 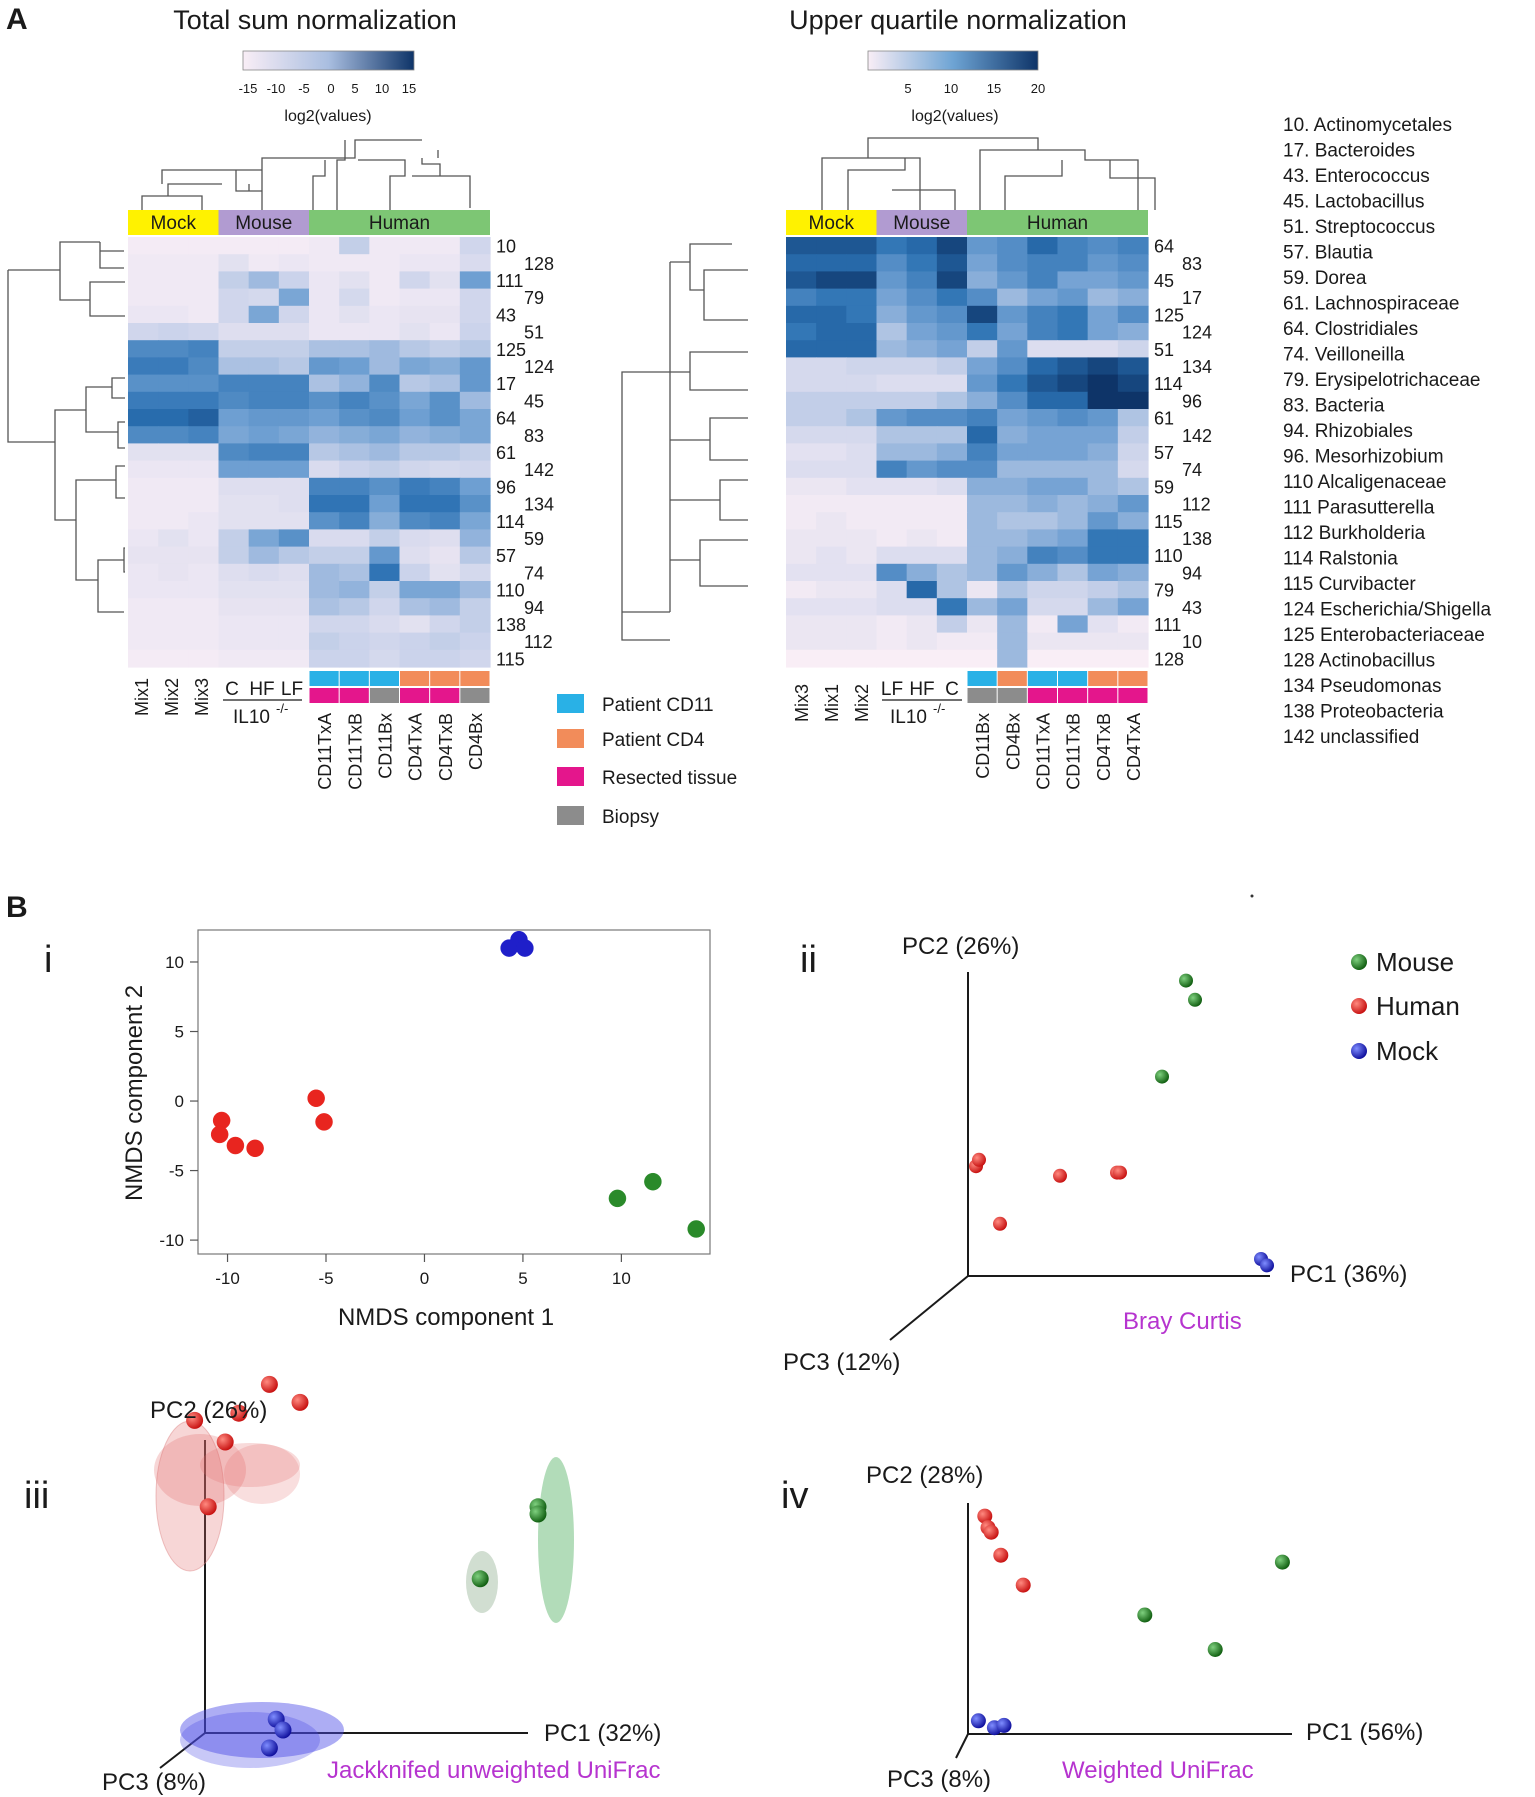 I want to click on row-label: 17, so click(x=1192, y=298).